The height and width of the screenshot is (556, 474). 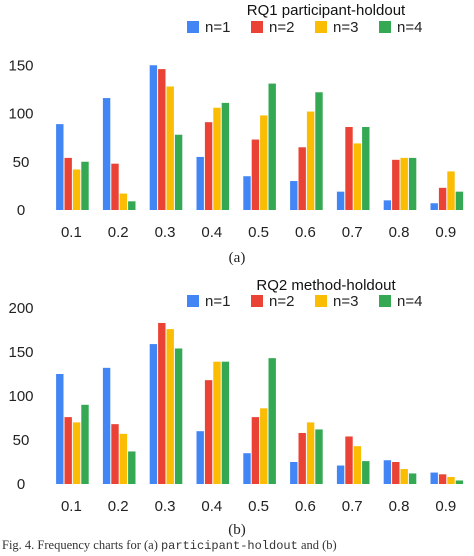 I want to click on x-tick-label: 0.5, so click(x=258, y=506).